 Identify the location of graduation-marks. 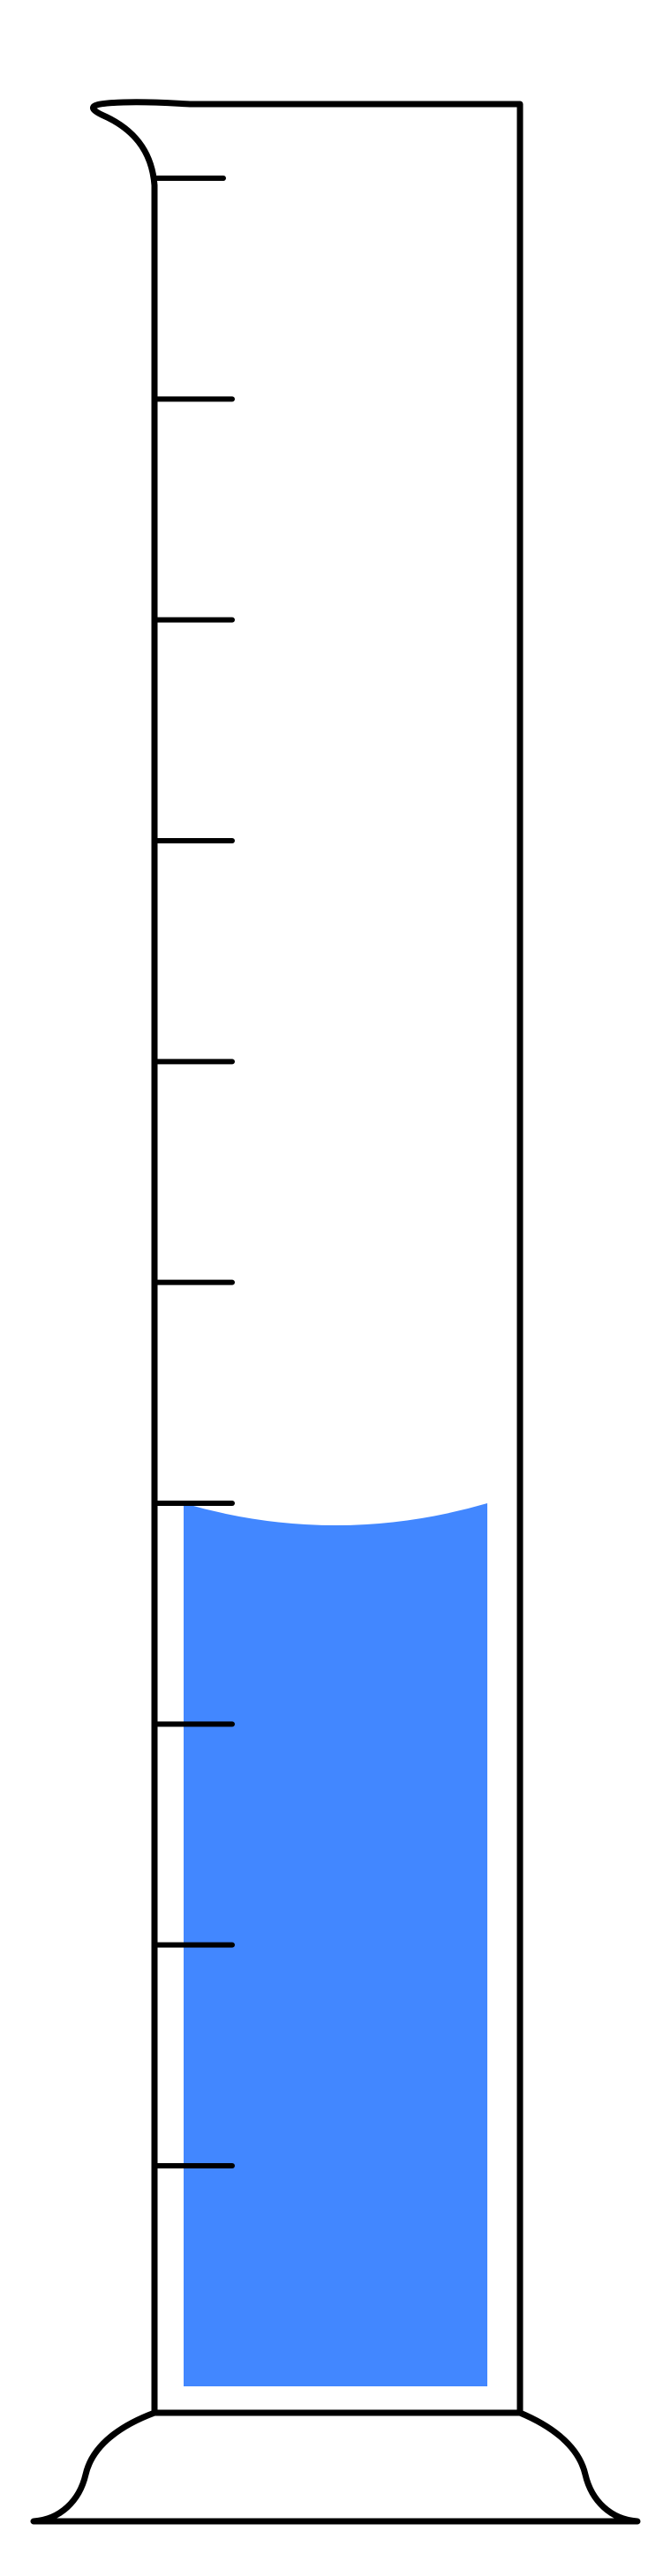
(193, 1172).